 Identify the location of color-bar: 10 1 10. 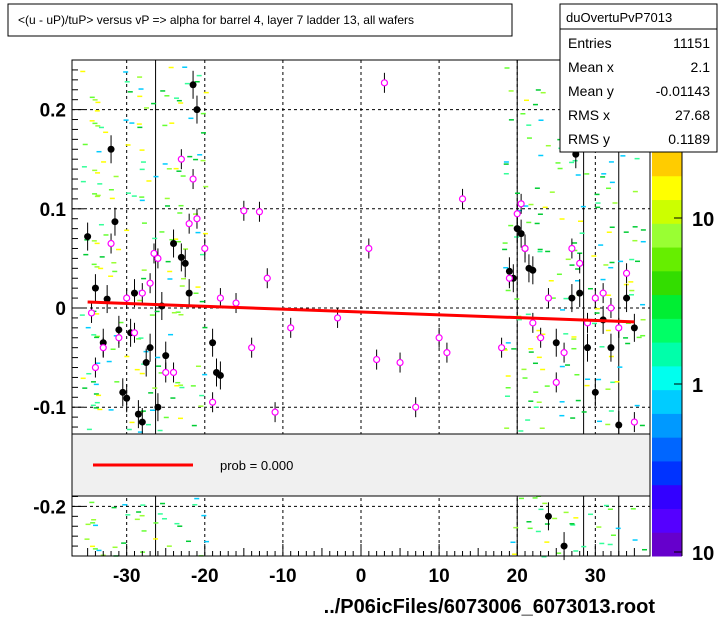
(683, 358).